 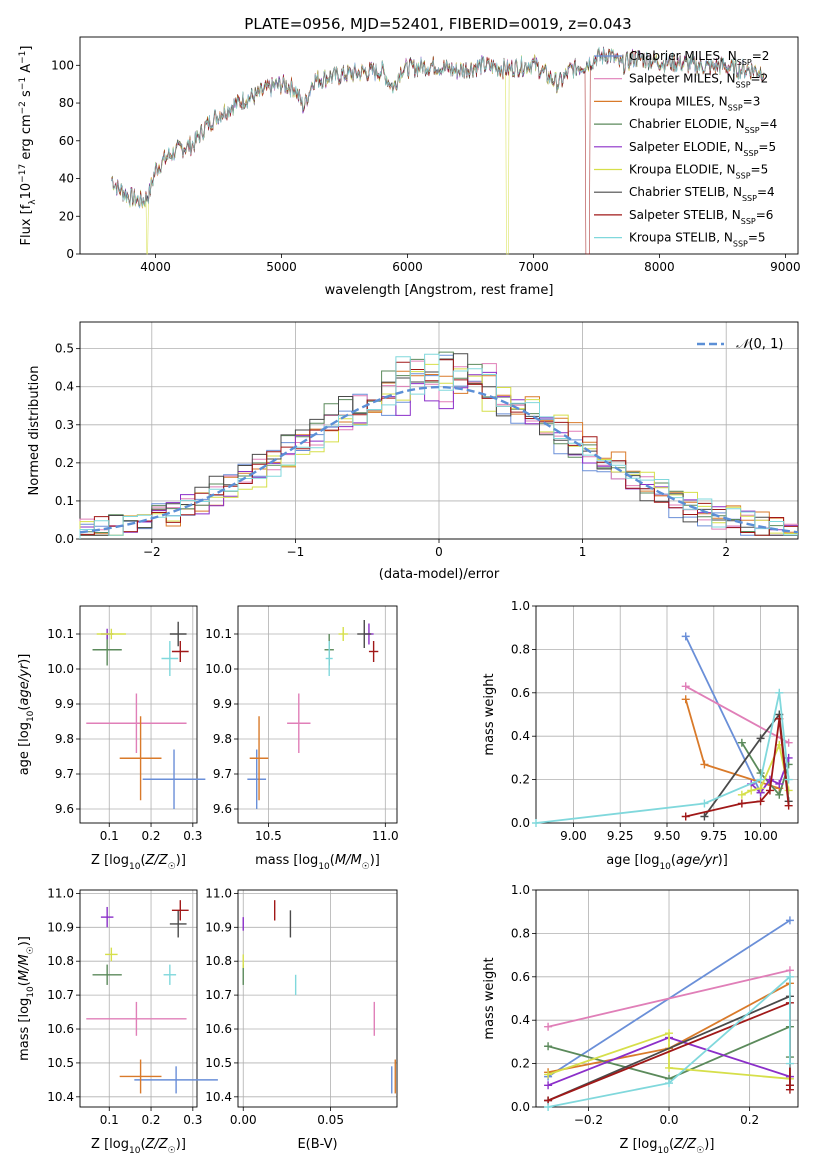 I want to click on x-tick-label: 0.3, so click(x=192, y=1120).